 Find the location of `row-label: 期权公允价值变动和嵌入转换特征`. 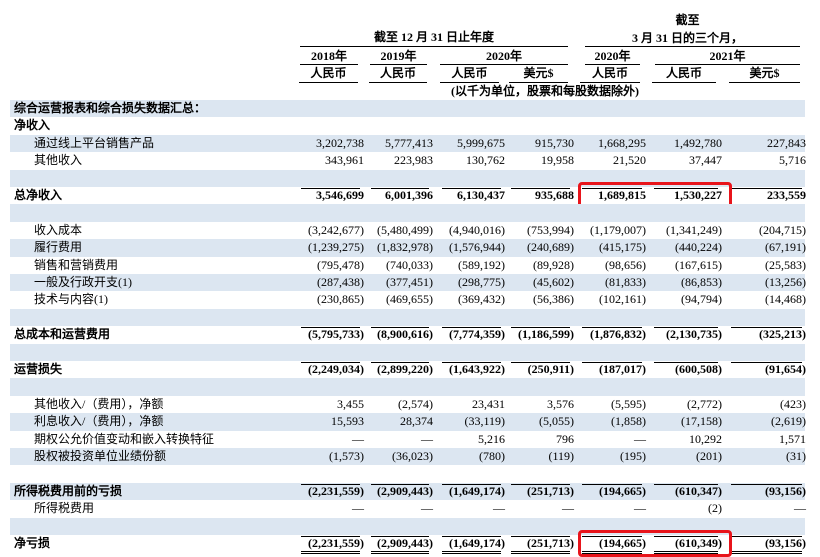

row-label: 期权公允价值变动和嵌入转换特征 is located at coordinates (124, 438).